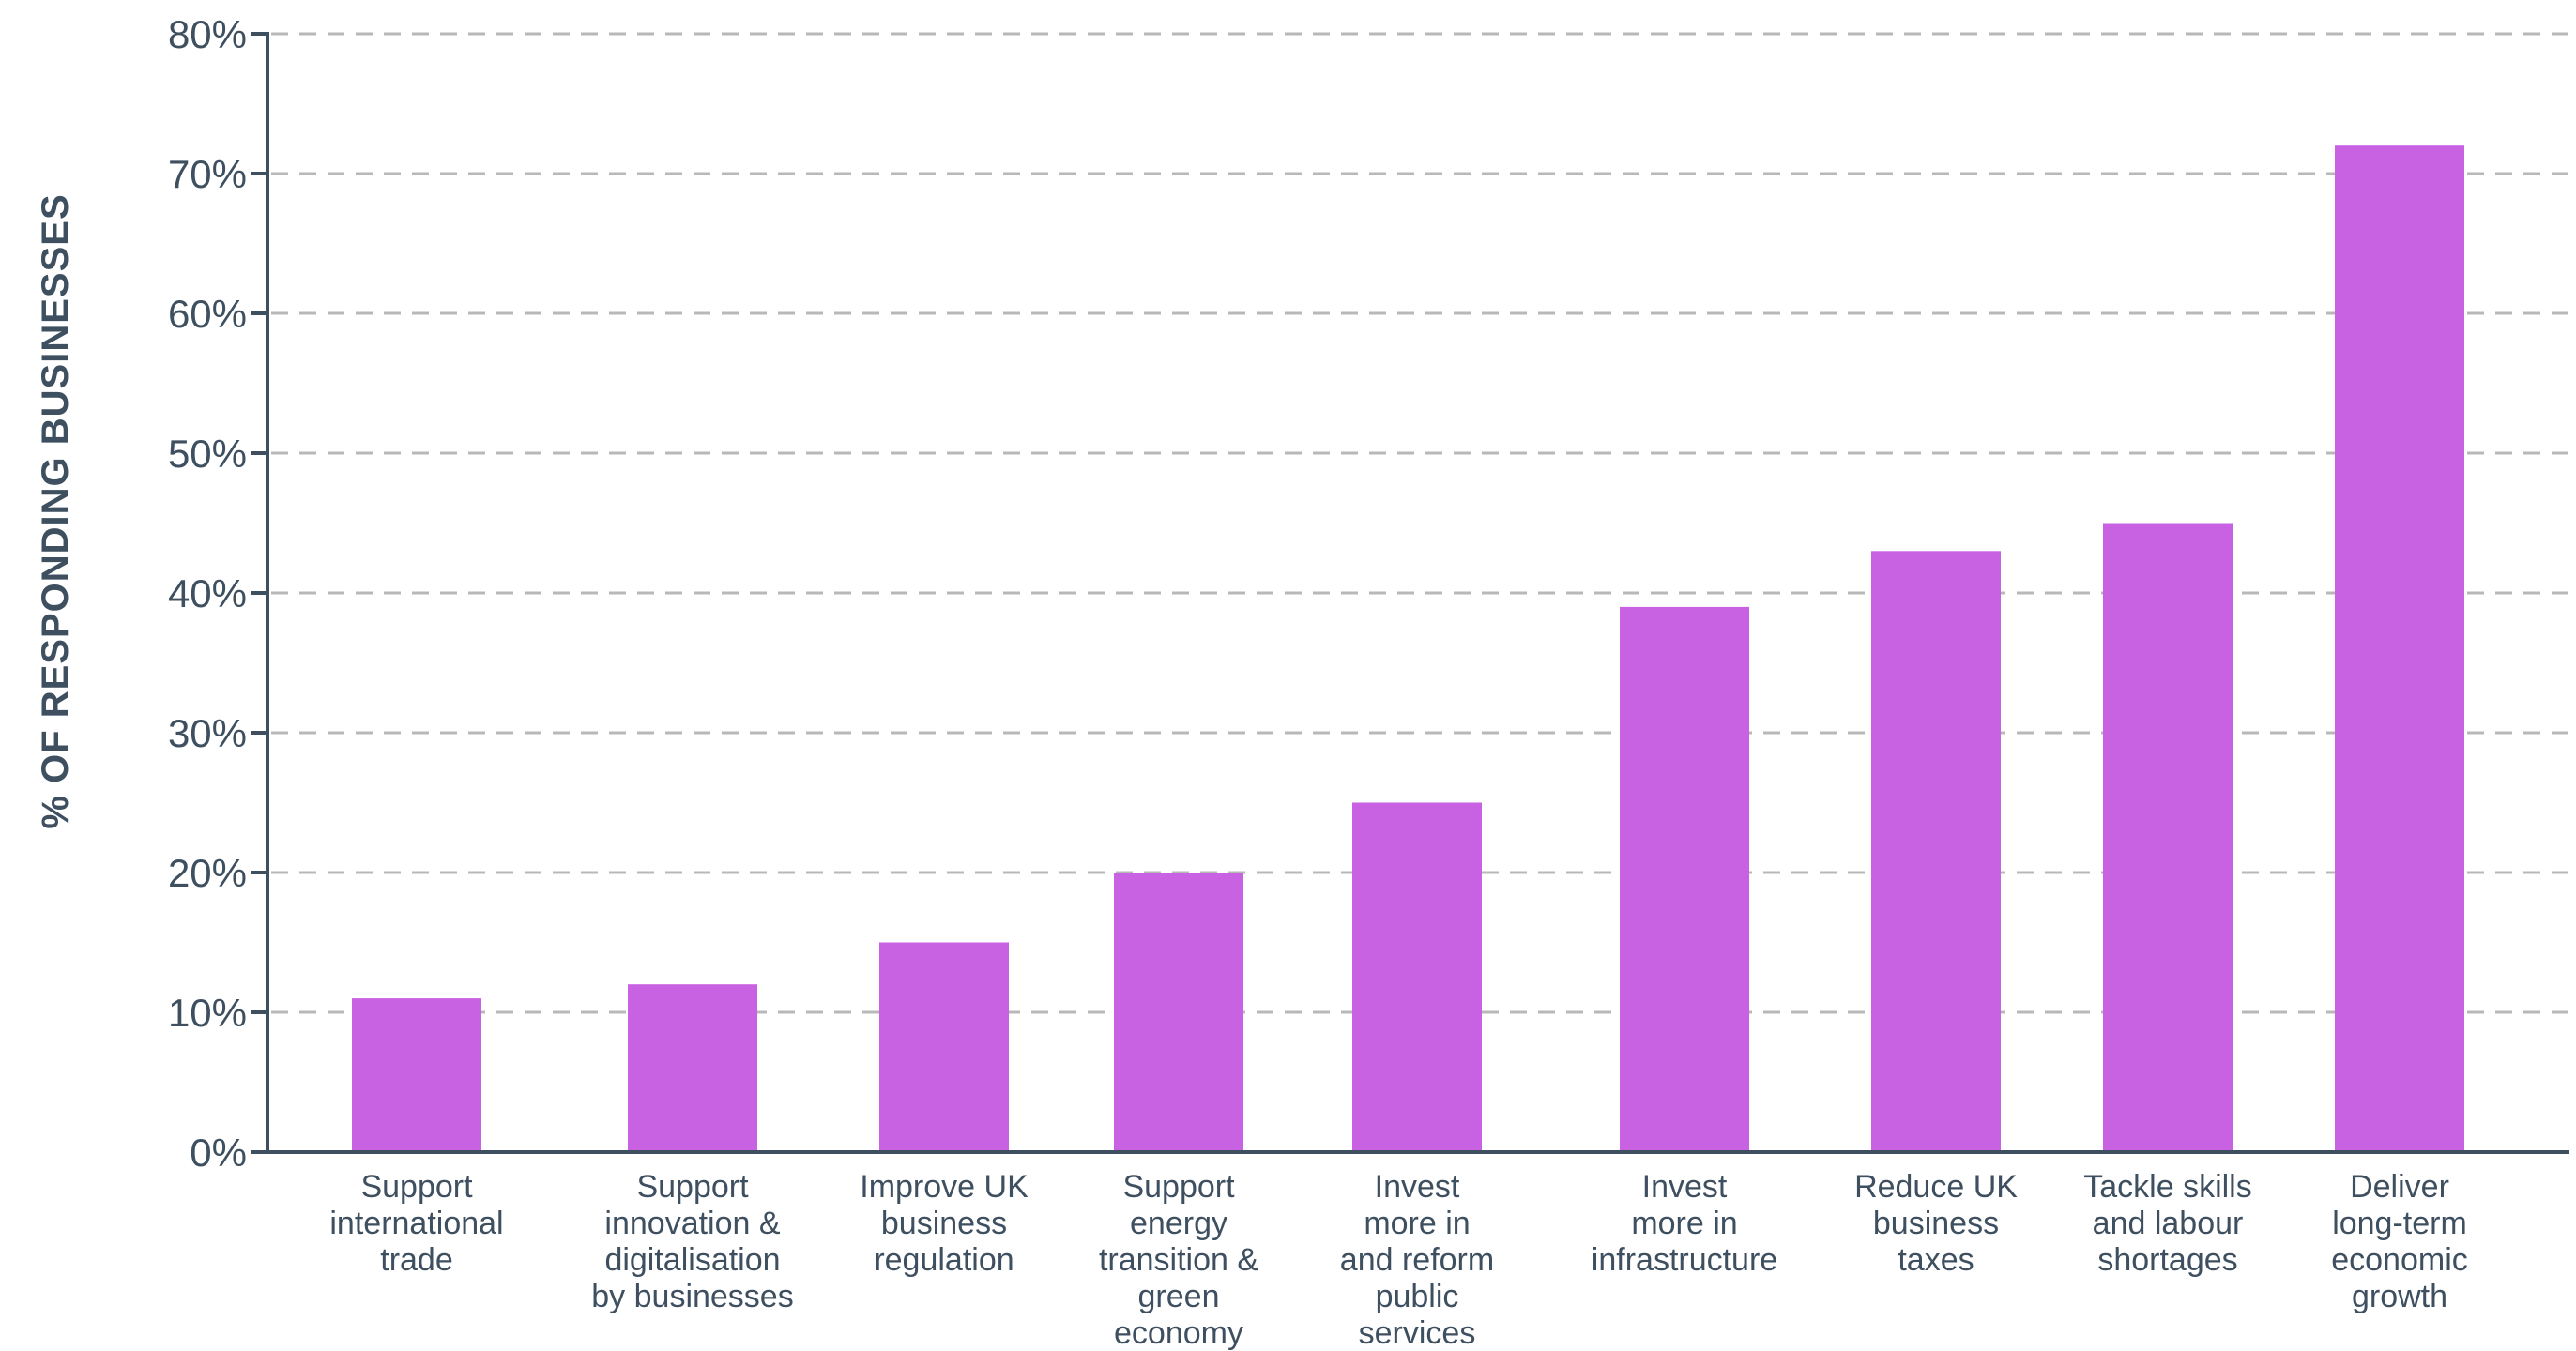 The width and height of the screenshot is (2576, 1351). I want to click on x-category-label: and labour, so click(2168, 1223).